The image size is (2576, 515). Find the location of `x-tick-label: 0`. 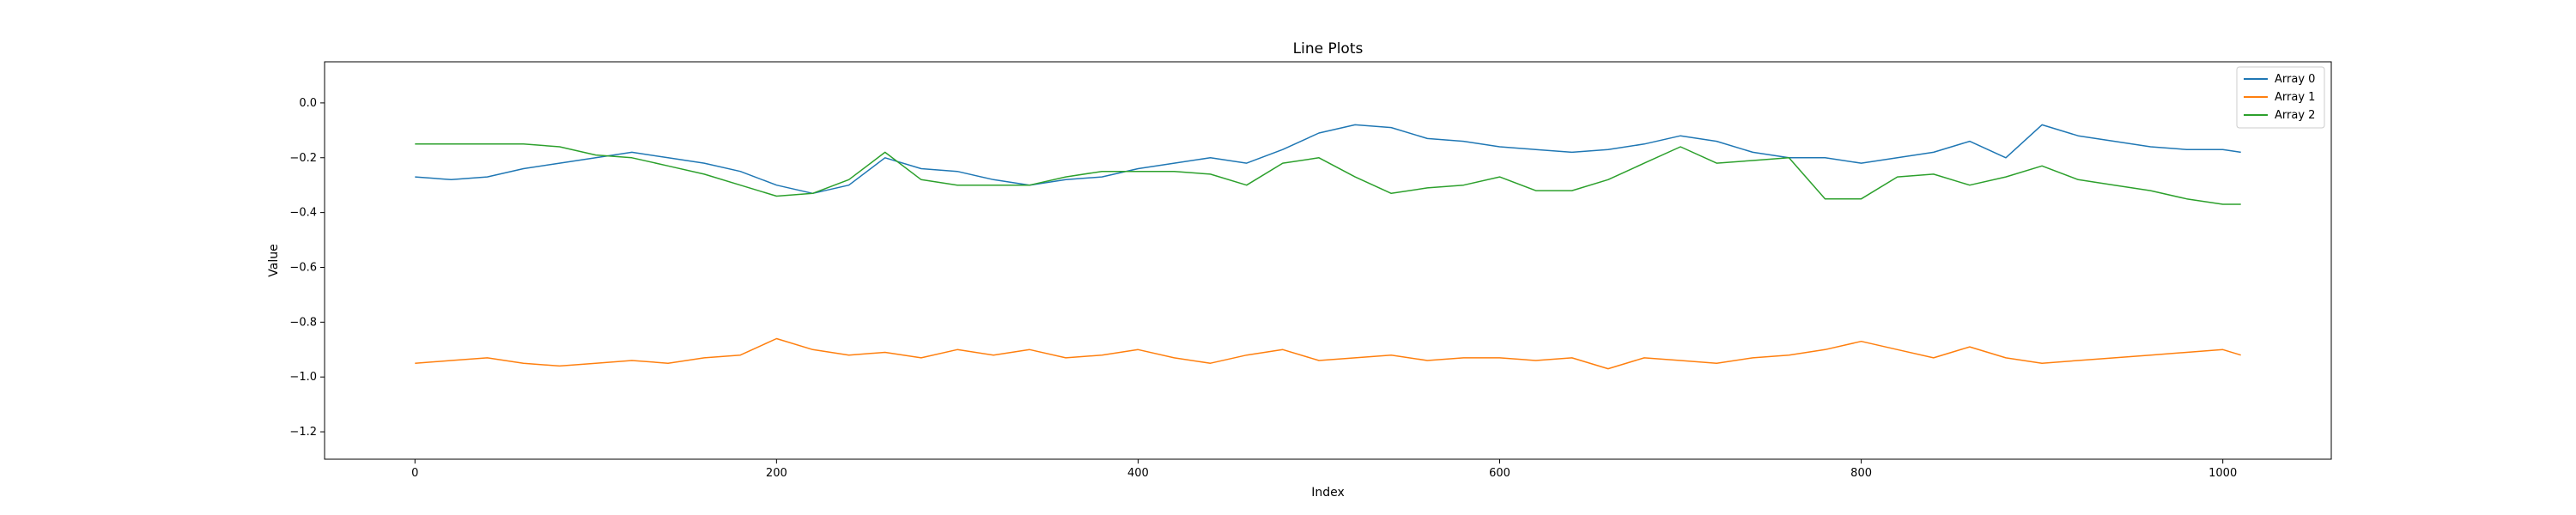

x-tick-label: 0 is located at coordinates (414, 473).